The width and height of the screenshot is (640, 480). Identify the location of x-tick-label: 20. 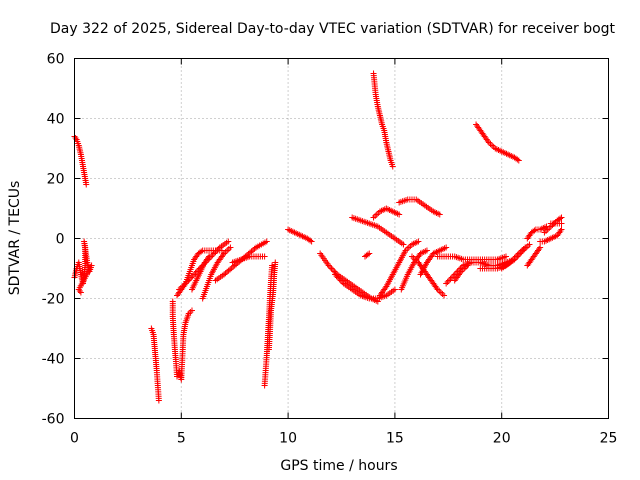
(502, 439).